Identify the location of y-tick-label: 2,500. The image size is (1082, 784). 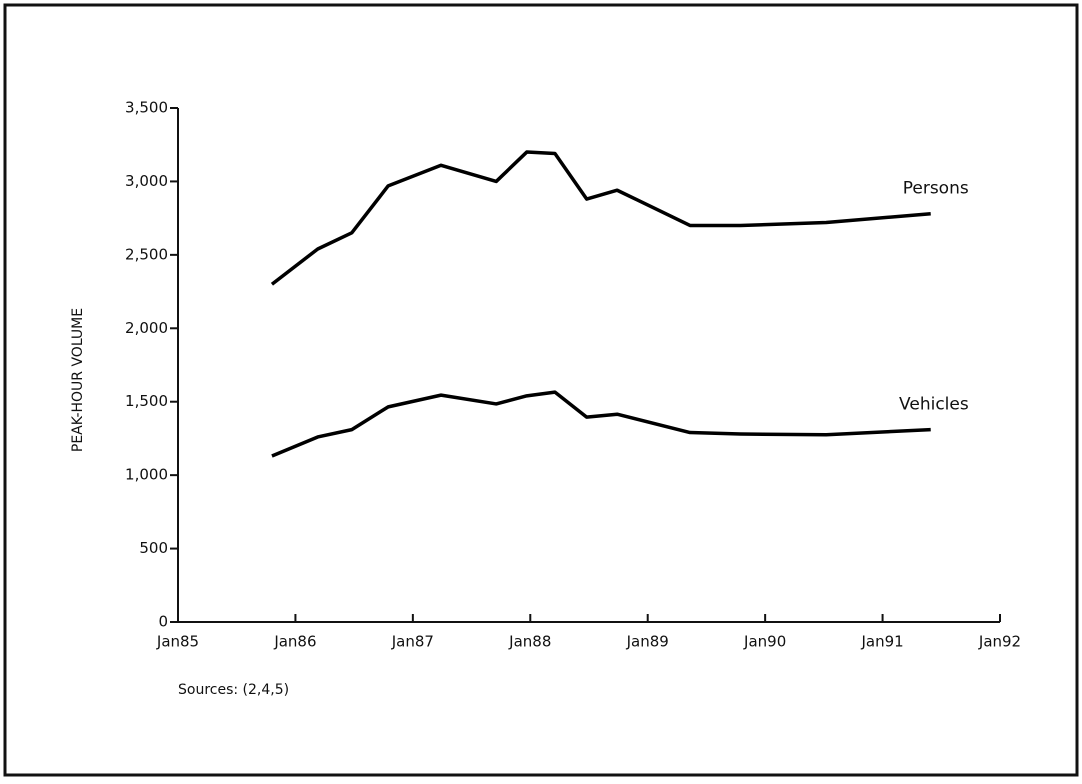
(146, 254).